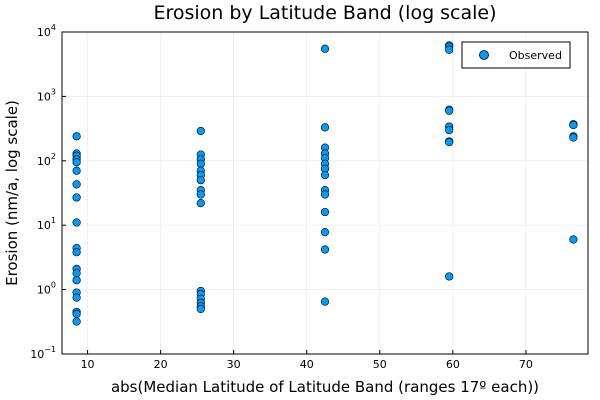 Image resolution: width=600 pixels, height=400 pixels. Describe the element at coordinates (324, 13) in the screenshot. I see `chart-title: Erosion by Latitude Band (log scale)` at that location.